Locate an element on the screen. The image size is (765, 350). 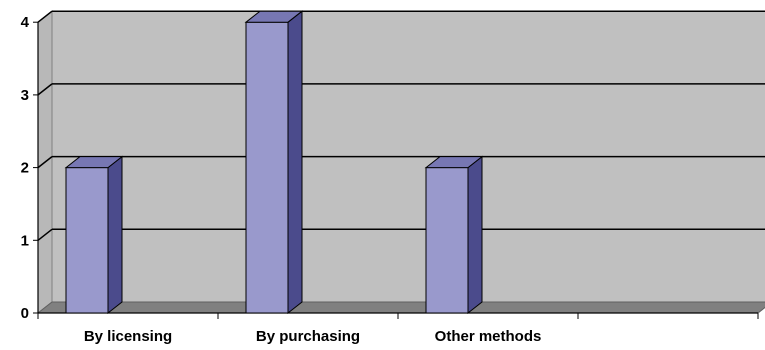
bar-by-purchasing is located at coordinates (274, 162).